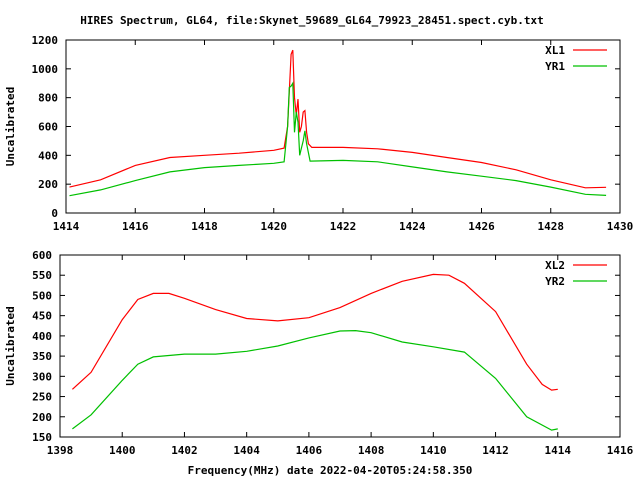  I want to click on x-tick-label: 1402, so click(184, 450).